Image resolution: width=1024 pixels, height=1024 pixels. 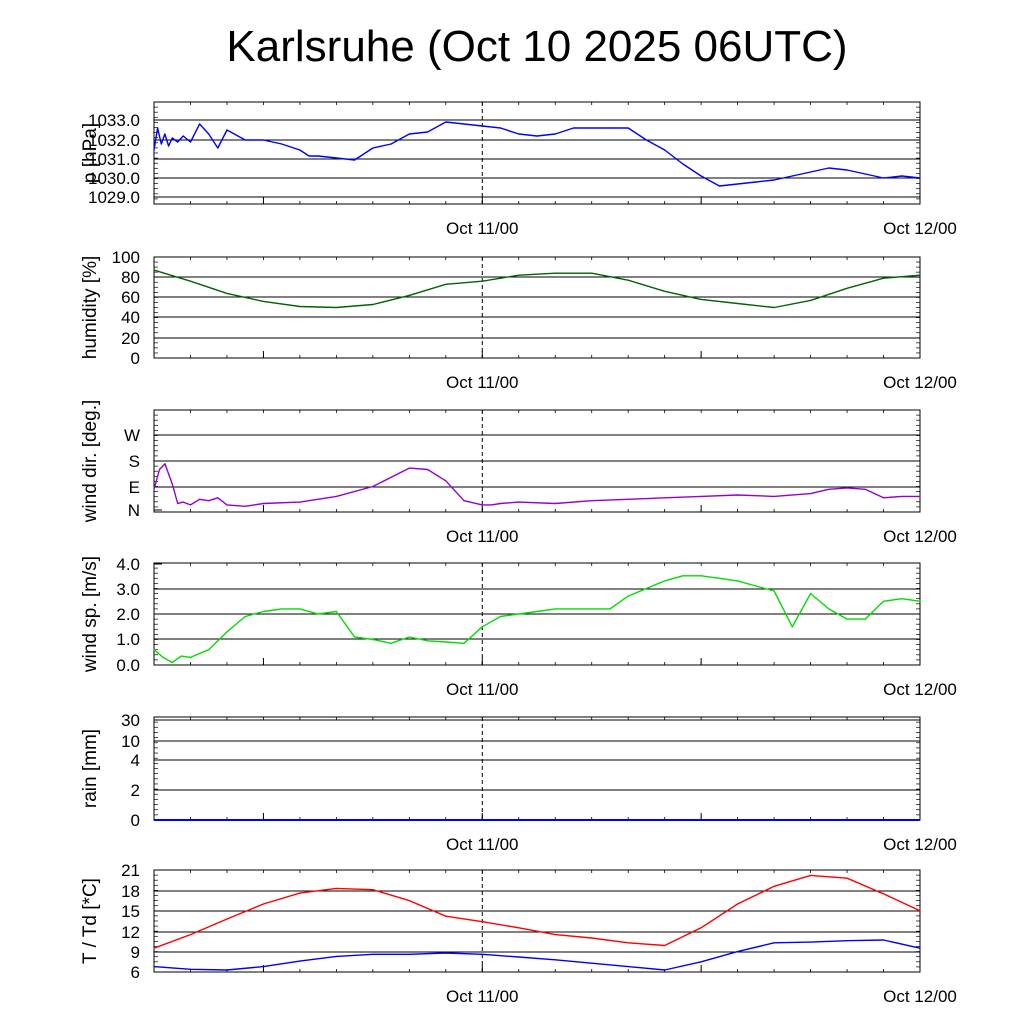 I want to click on ytick-label: 2, so click(x=135, y=790).